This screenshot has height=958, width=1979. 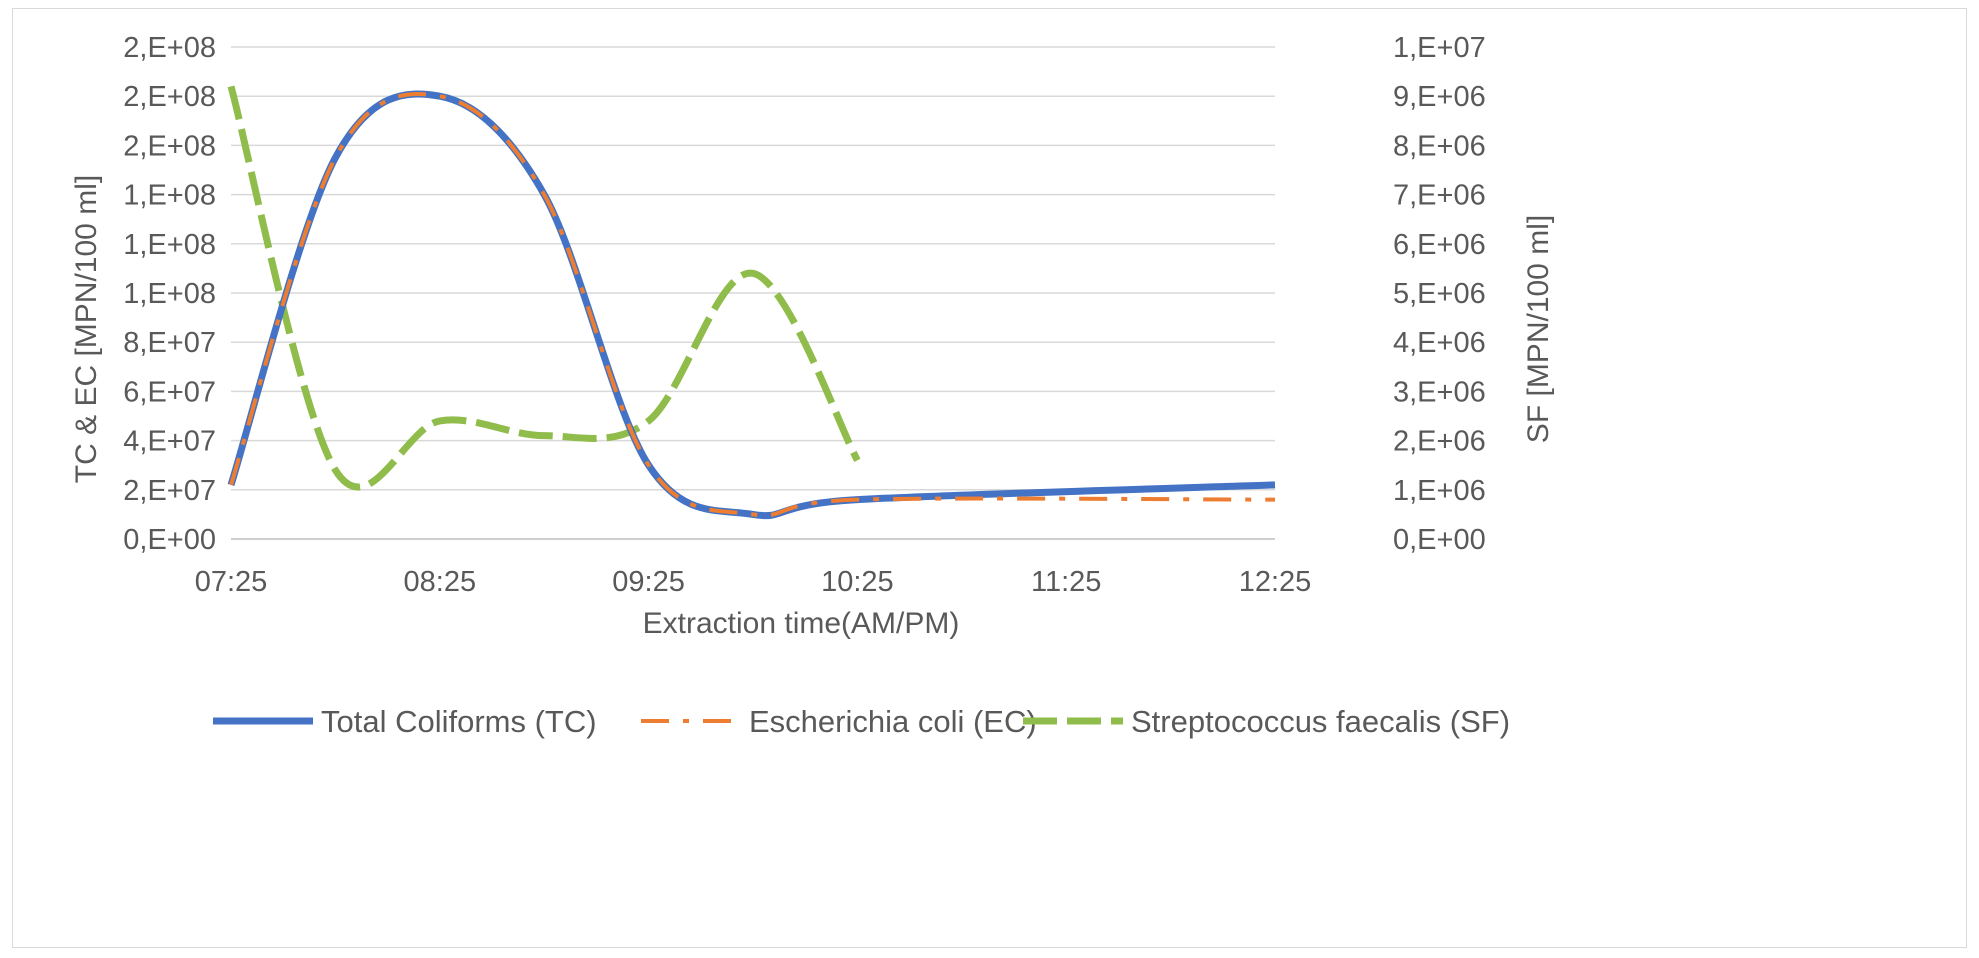 I want to click on x-tick-label: 10:25, so click(x=857, y=582).